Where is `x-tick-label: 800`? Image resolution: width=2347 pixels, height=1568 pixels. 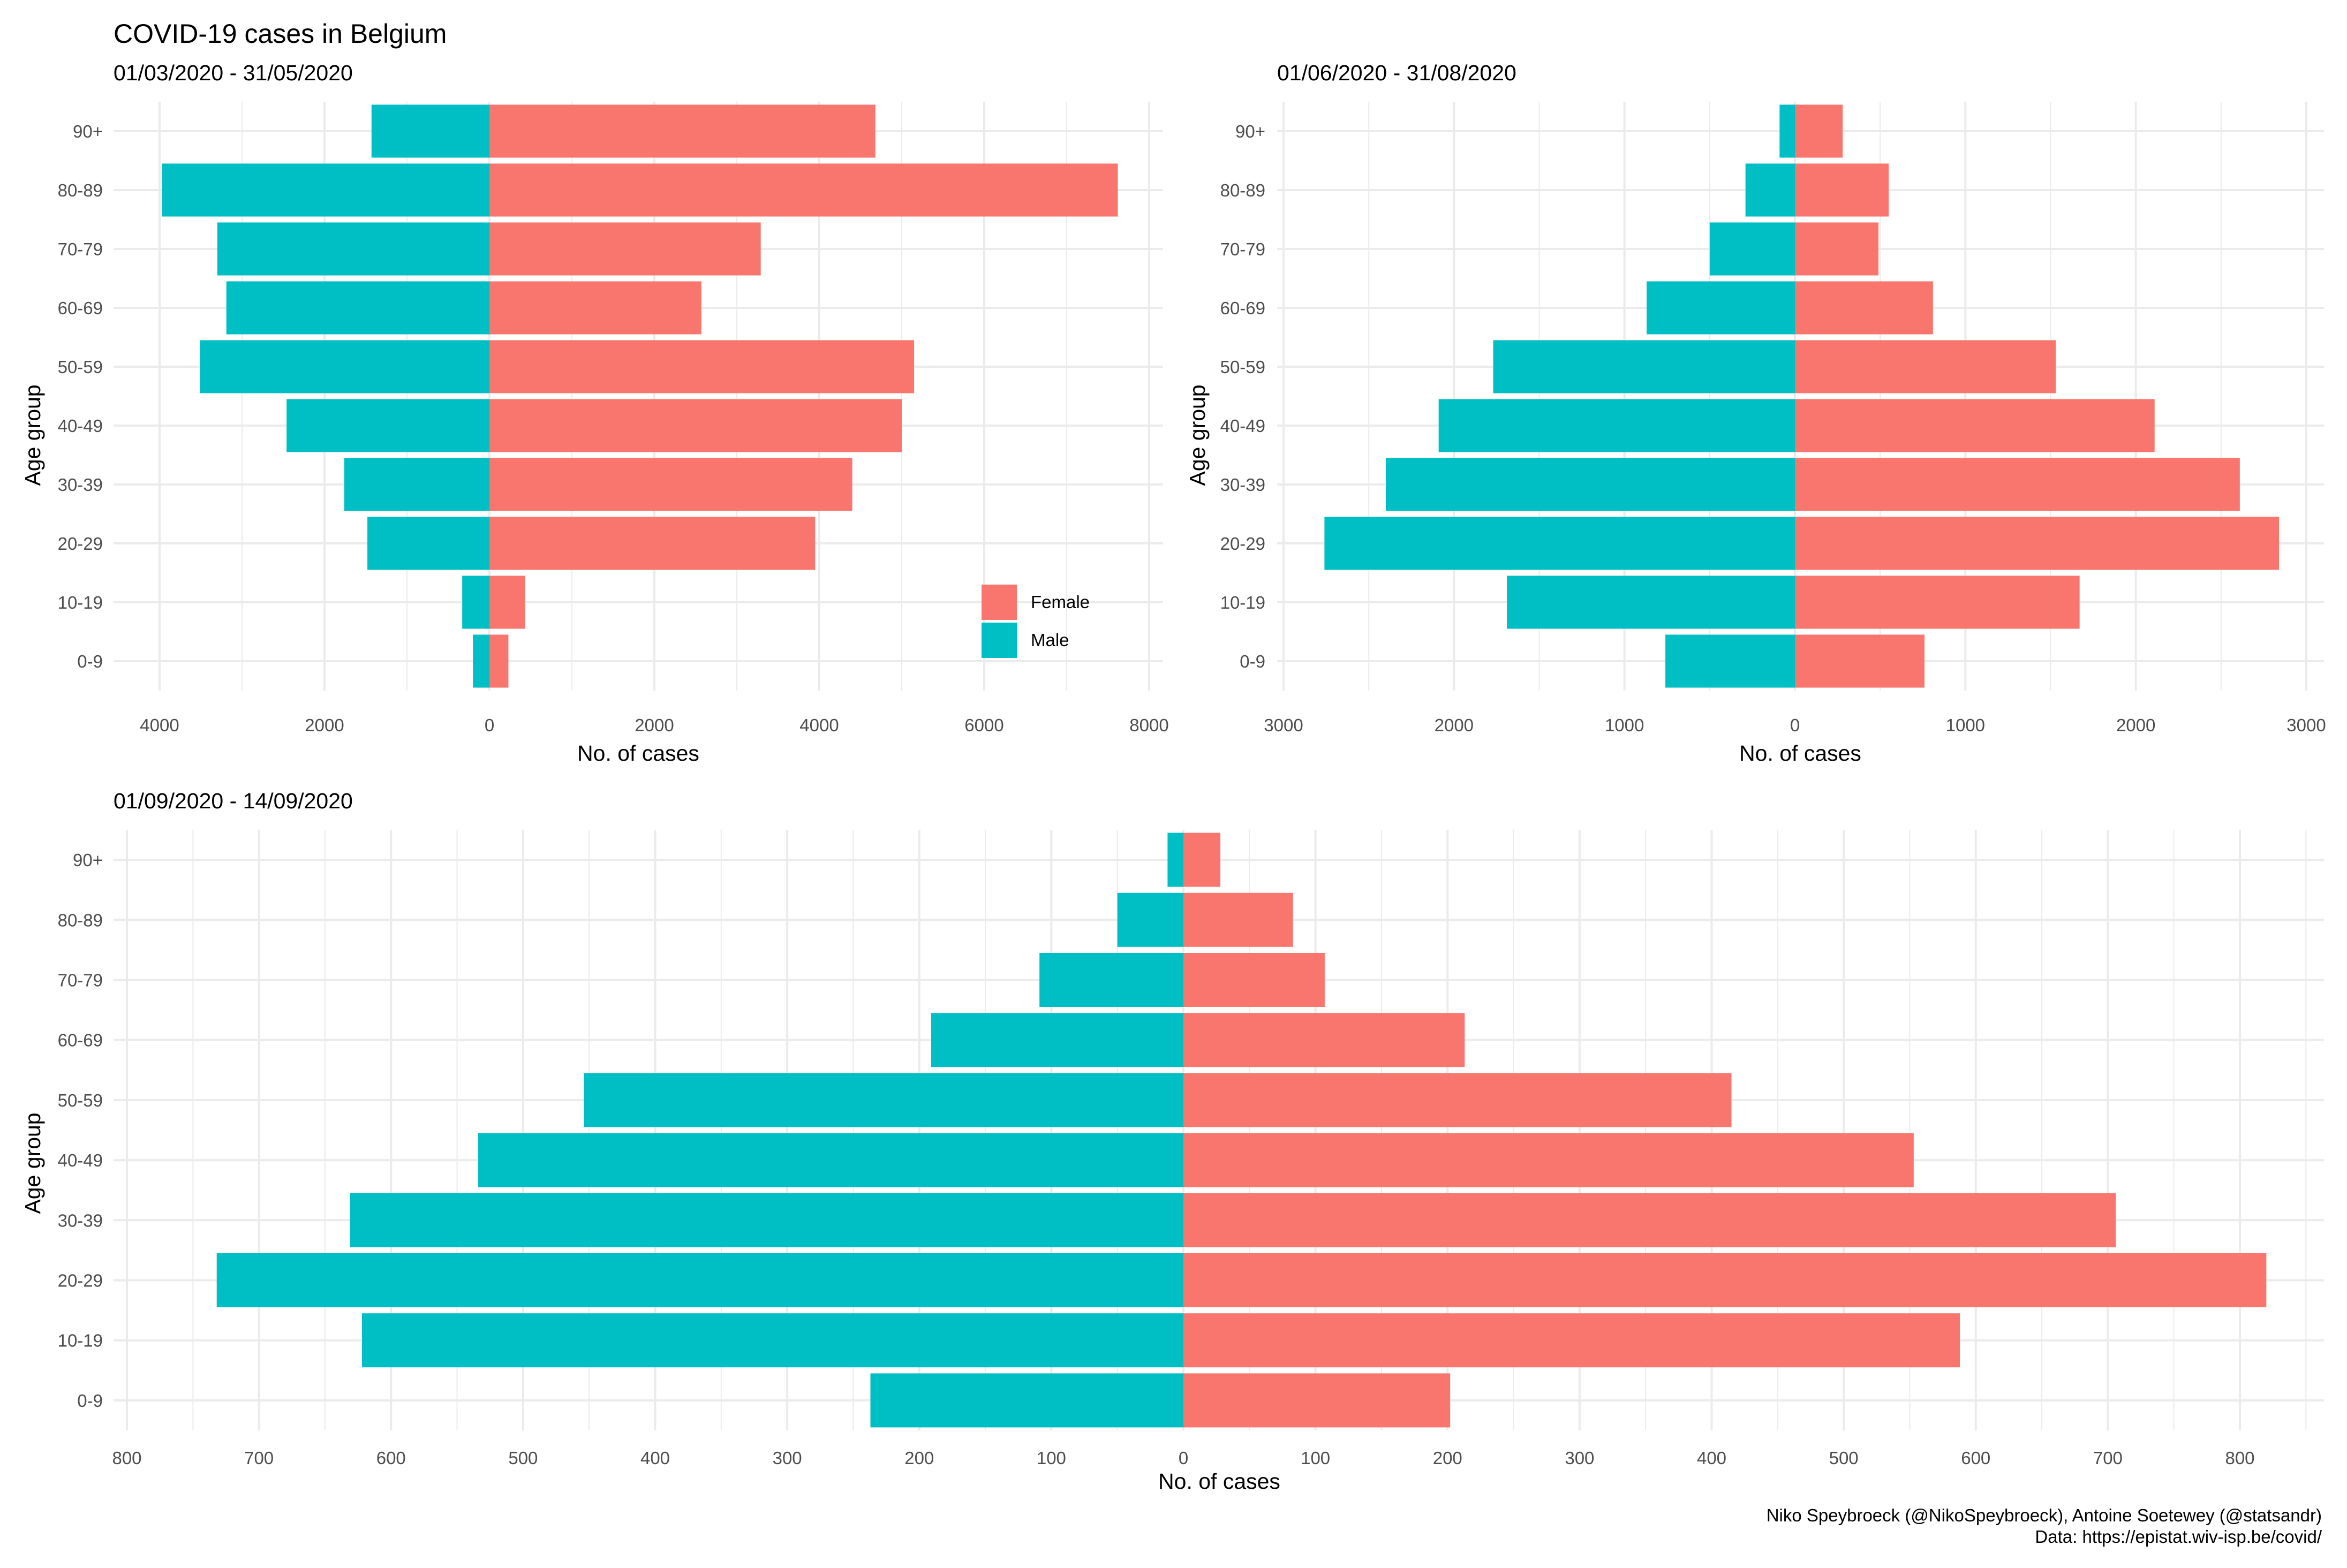 x-tick-label: 800 is located at coordinates (126, 1458).